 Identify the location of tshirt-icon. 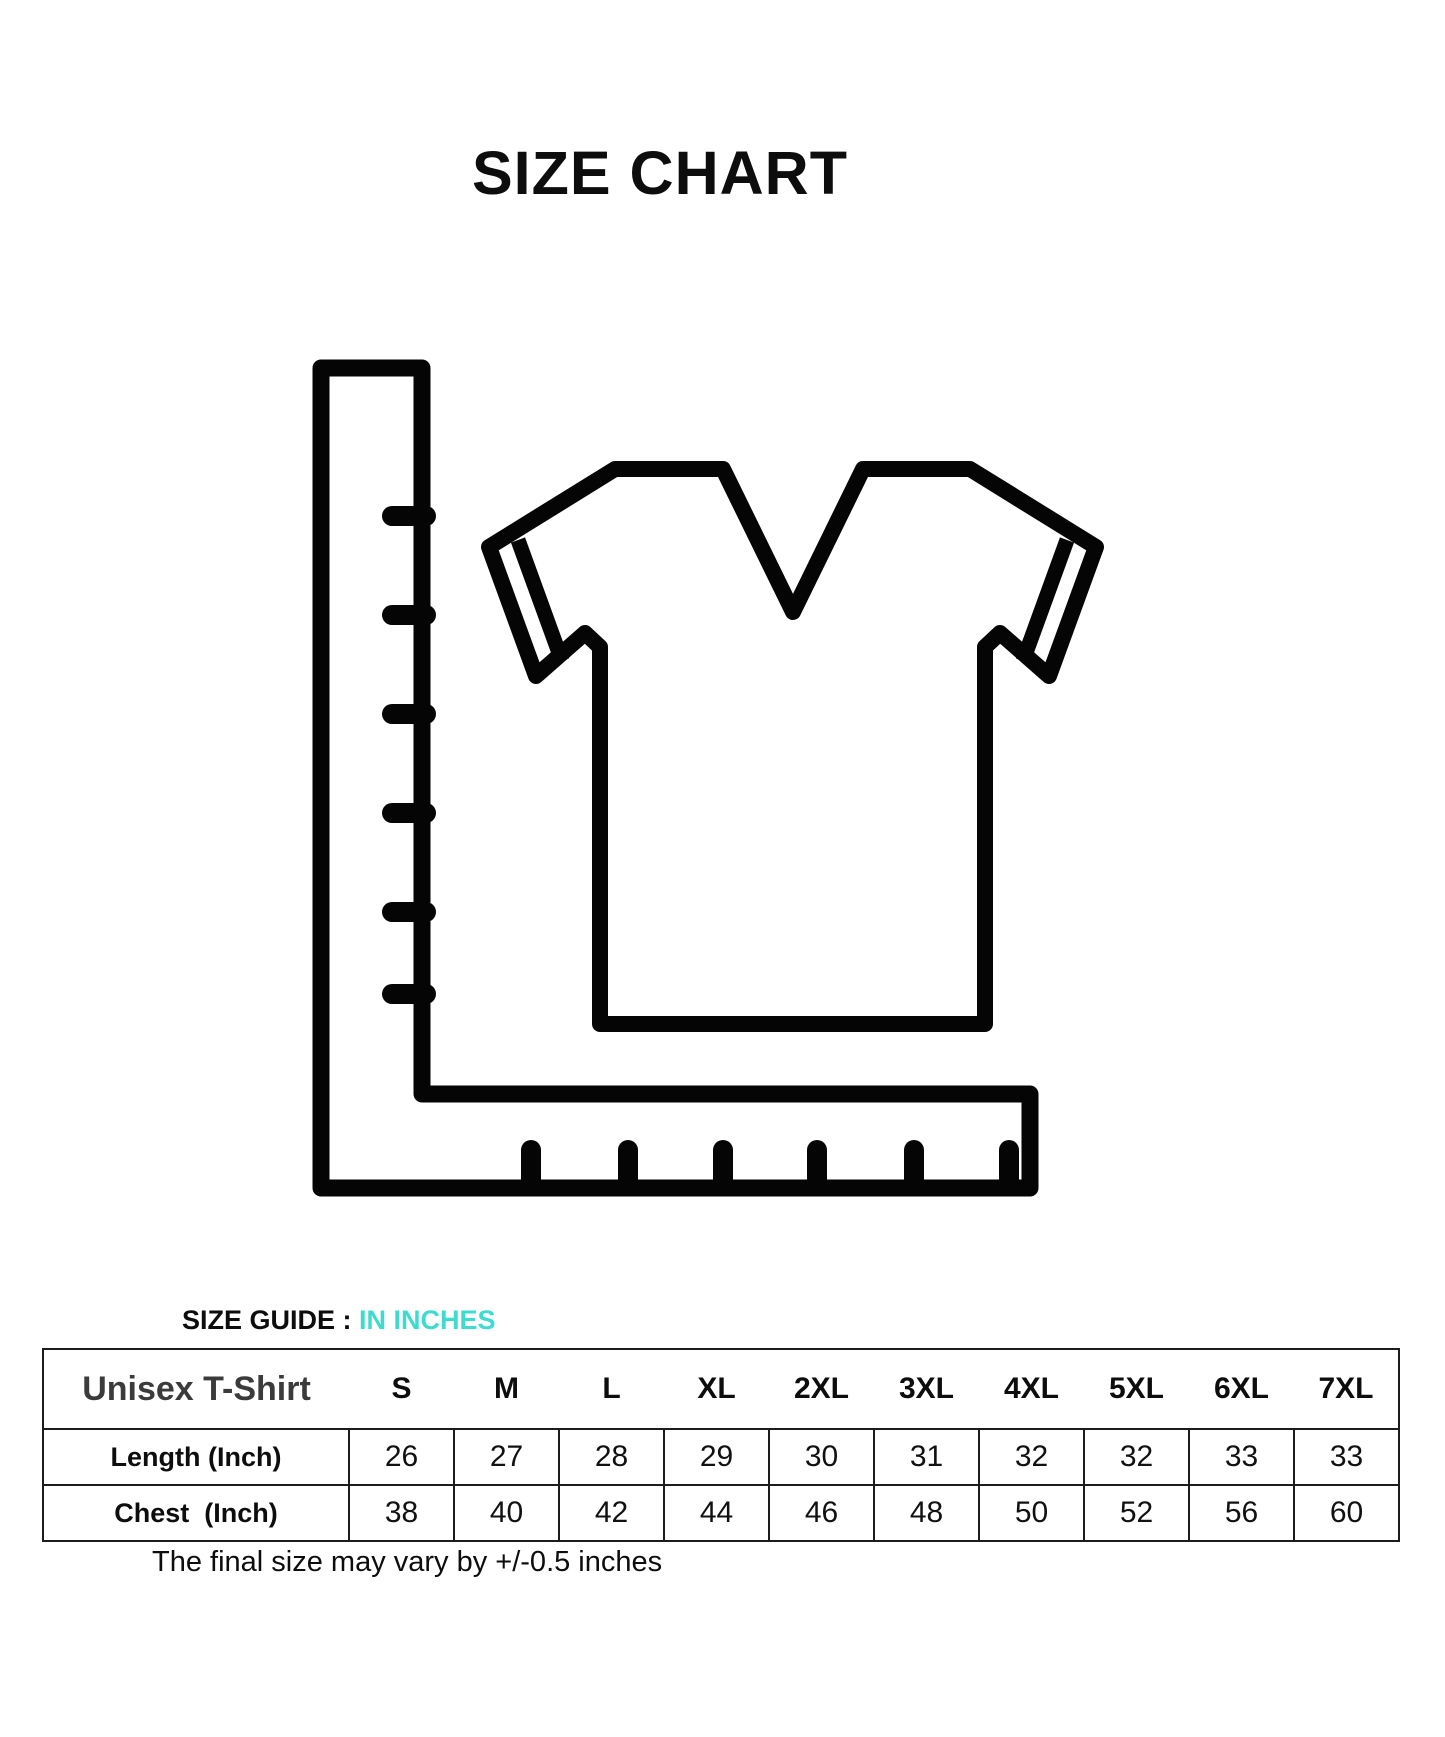
(792, 746).